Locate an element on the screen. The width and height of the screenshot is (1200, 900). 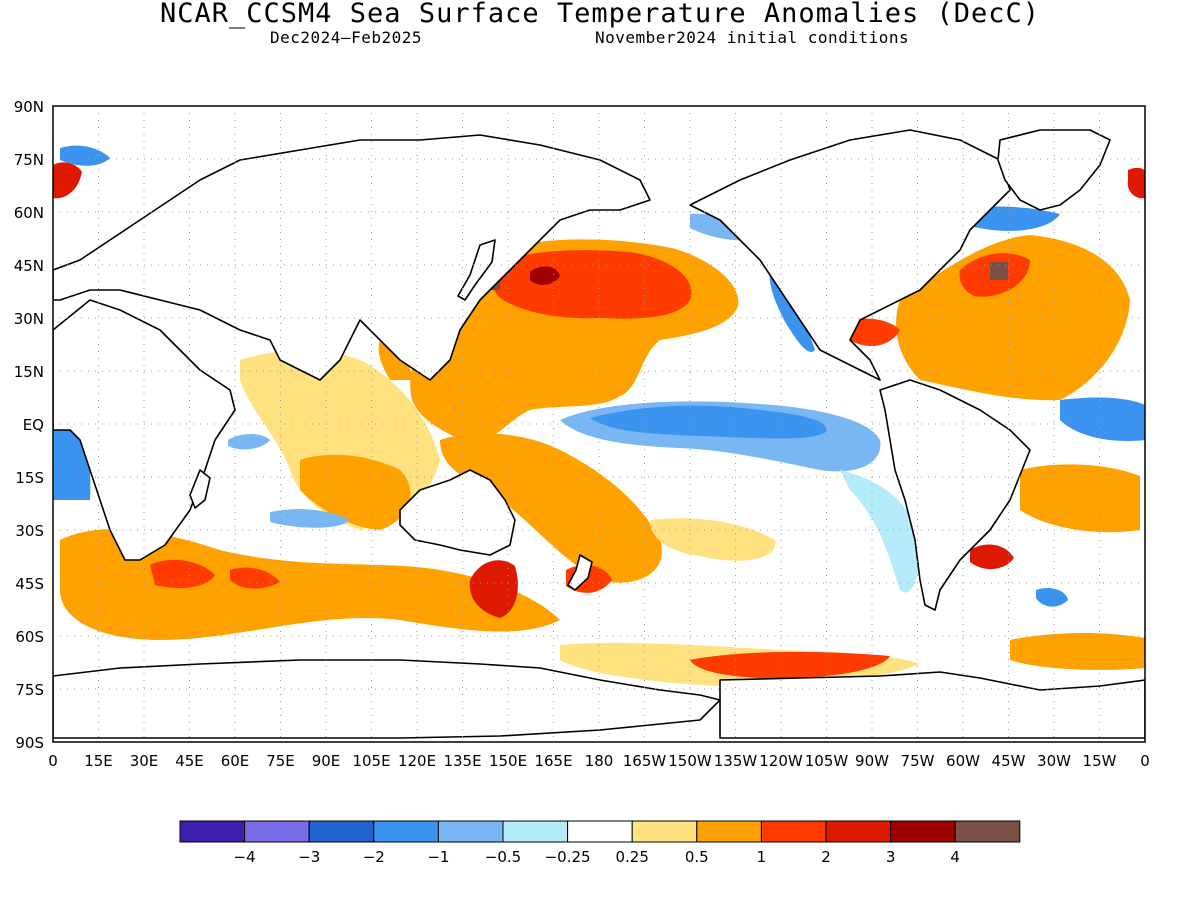
colorbar-label: 0.5 is located at coordinates (697, 857).